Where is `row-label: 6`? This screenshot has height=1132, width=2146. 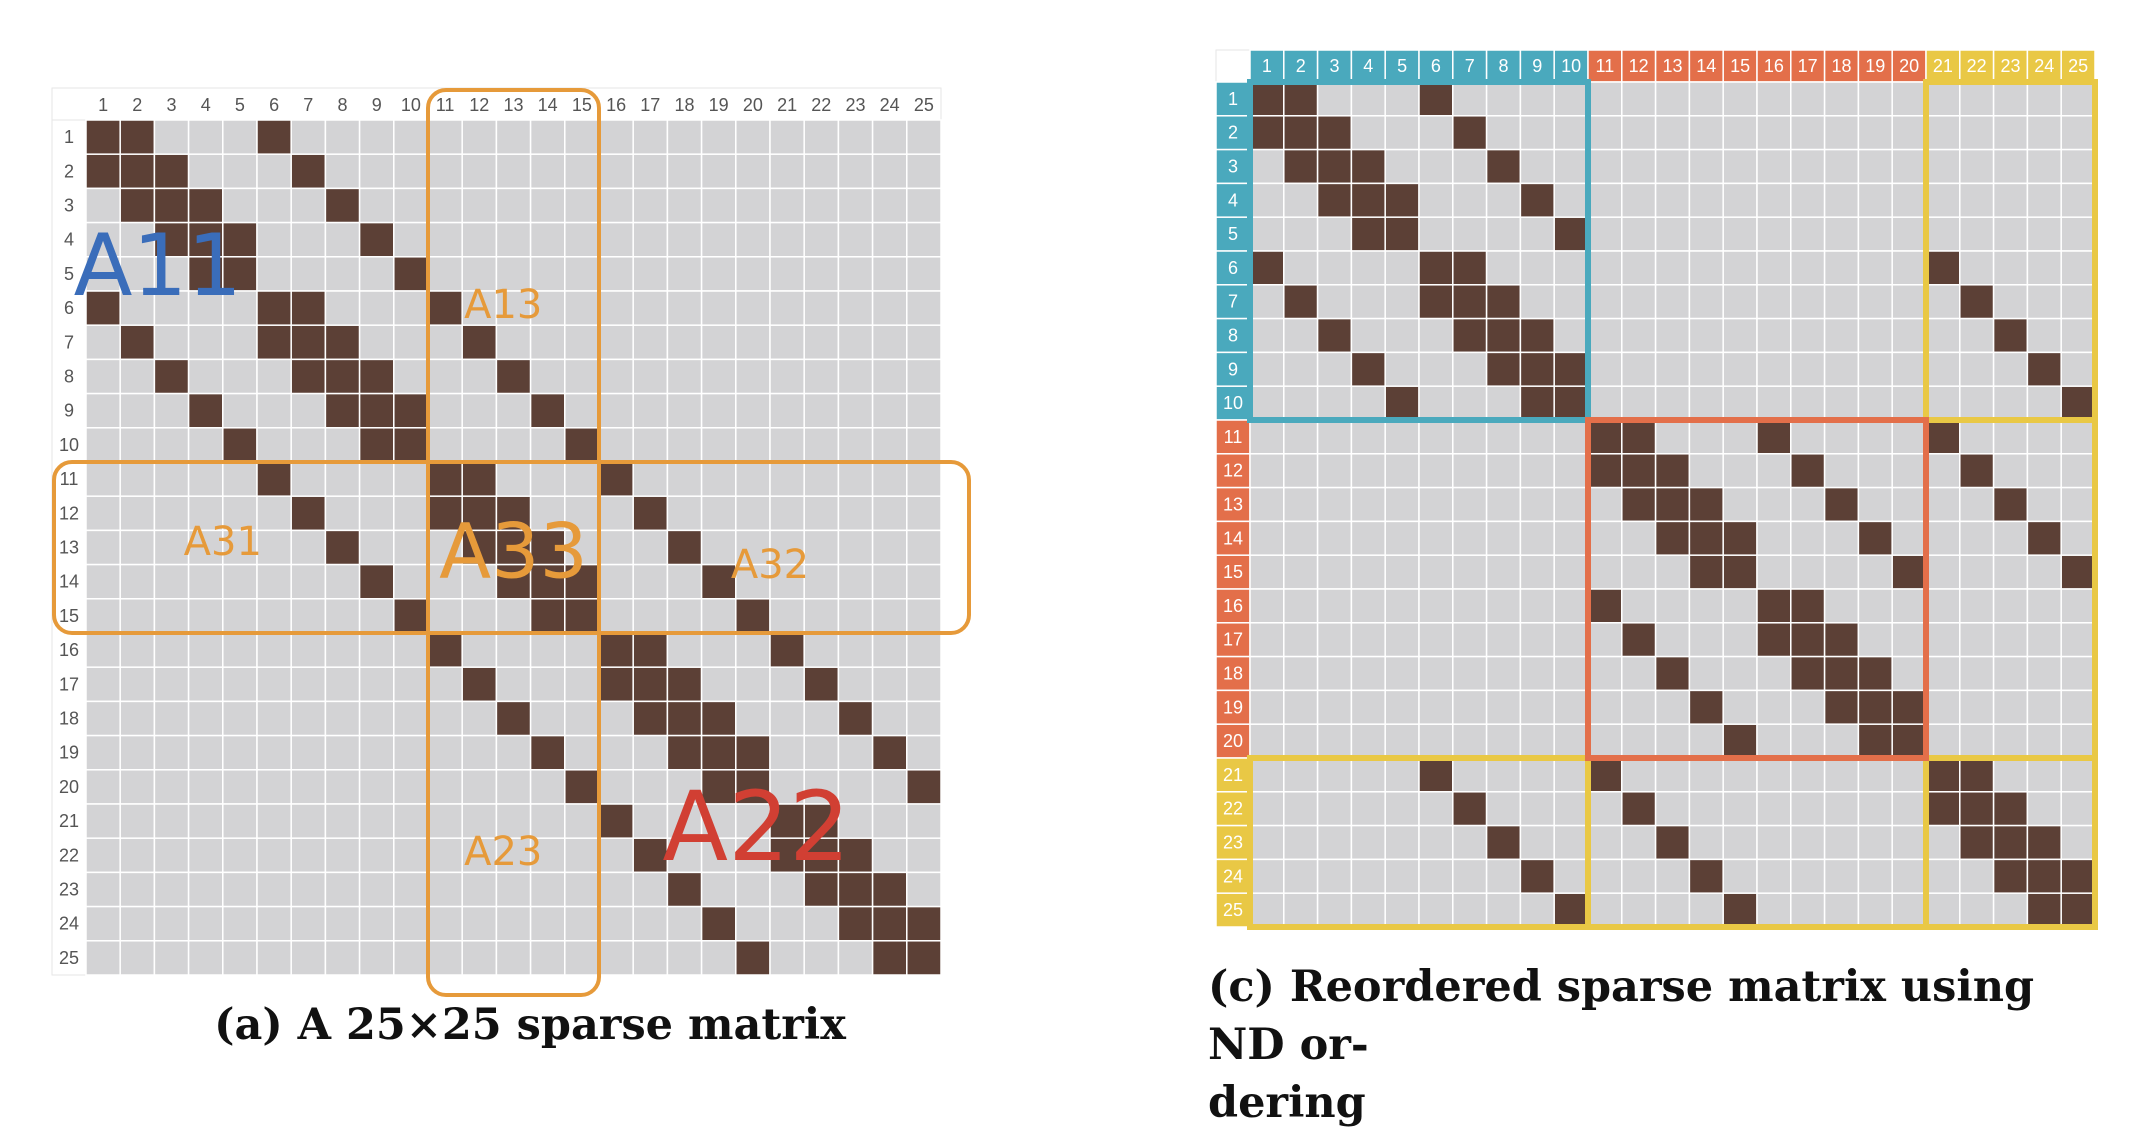
row-label: 6 is located at coordinates (69, 308).